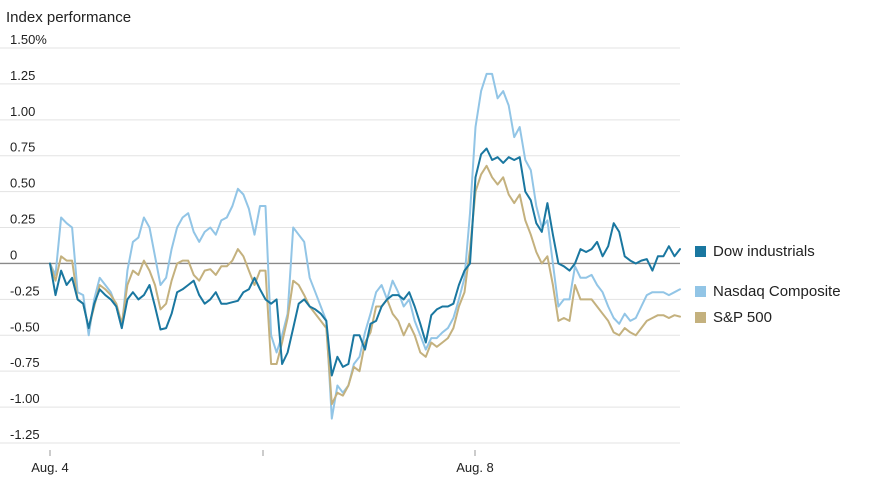 The image size is (878, 483). What do you see at coordinates (22, 75) in the screenshot?
I see `y-tick-label: 1.25` at bounding box center [22, 75].